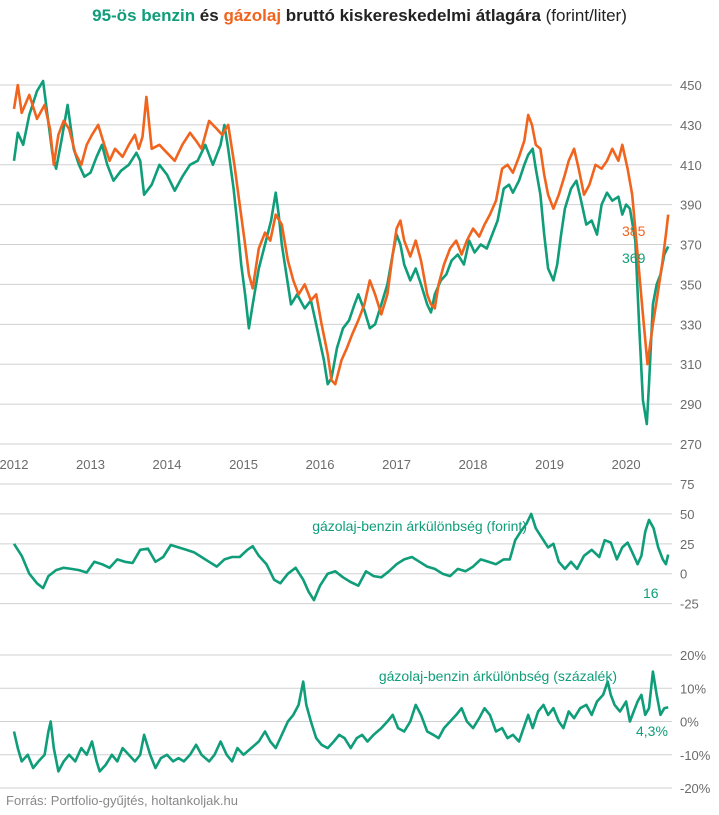 The height and width of the screenshot is (815, 719). I want to click on x-tick-label: 2020, so click(626, 464).